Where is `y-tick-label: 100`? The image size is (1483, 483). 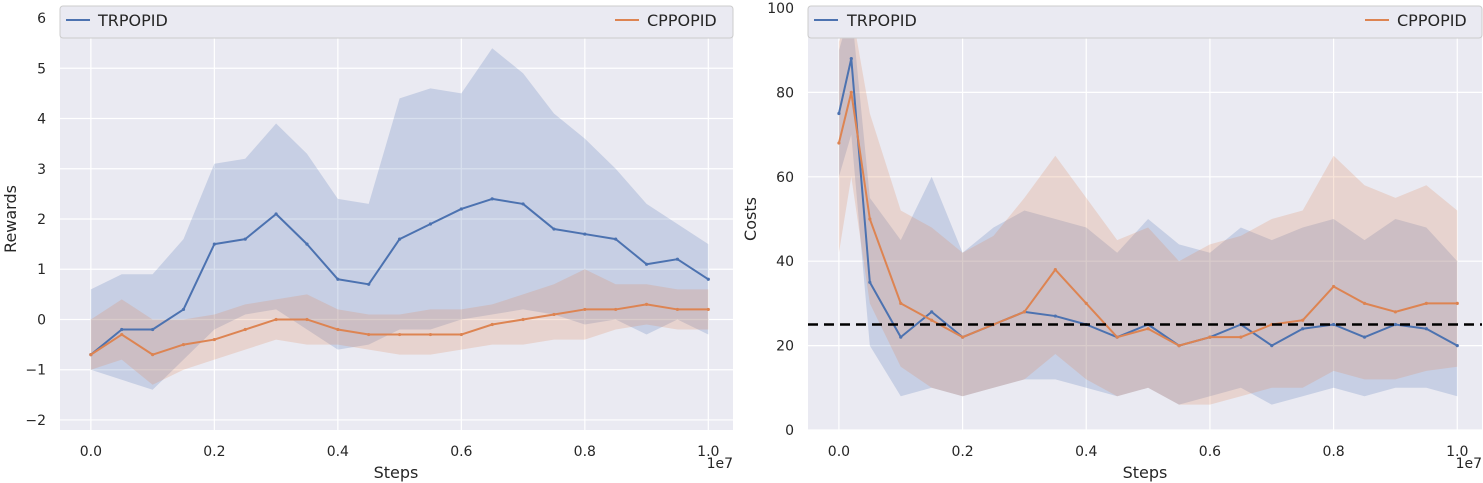 y-tick-label: 100 is located at coordinates (780, 9).